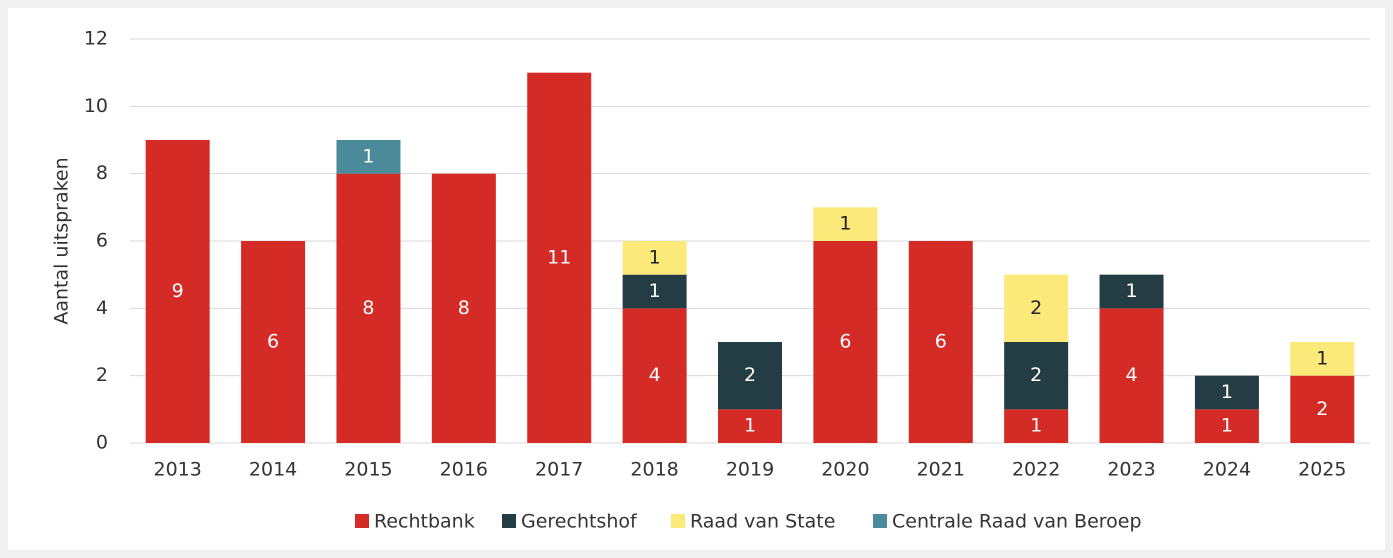  Describe the element at coordinates (941, 470) in the screenshot. I see `x-tick-label: 2021` at that location.